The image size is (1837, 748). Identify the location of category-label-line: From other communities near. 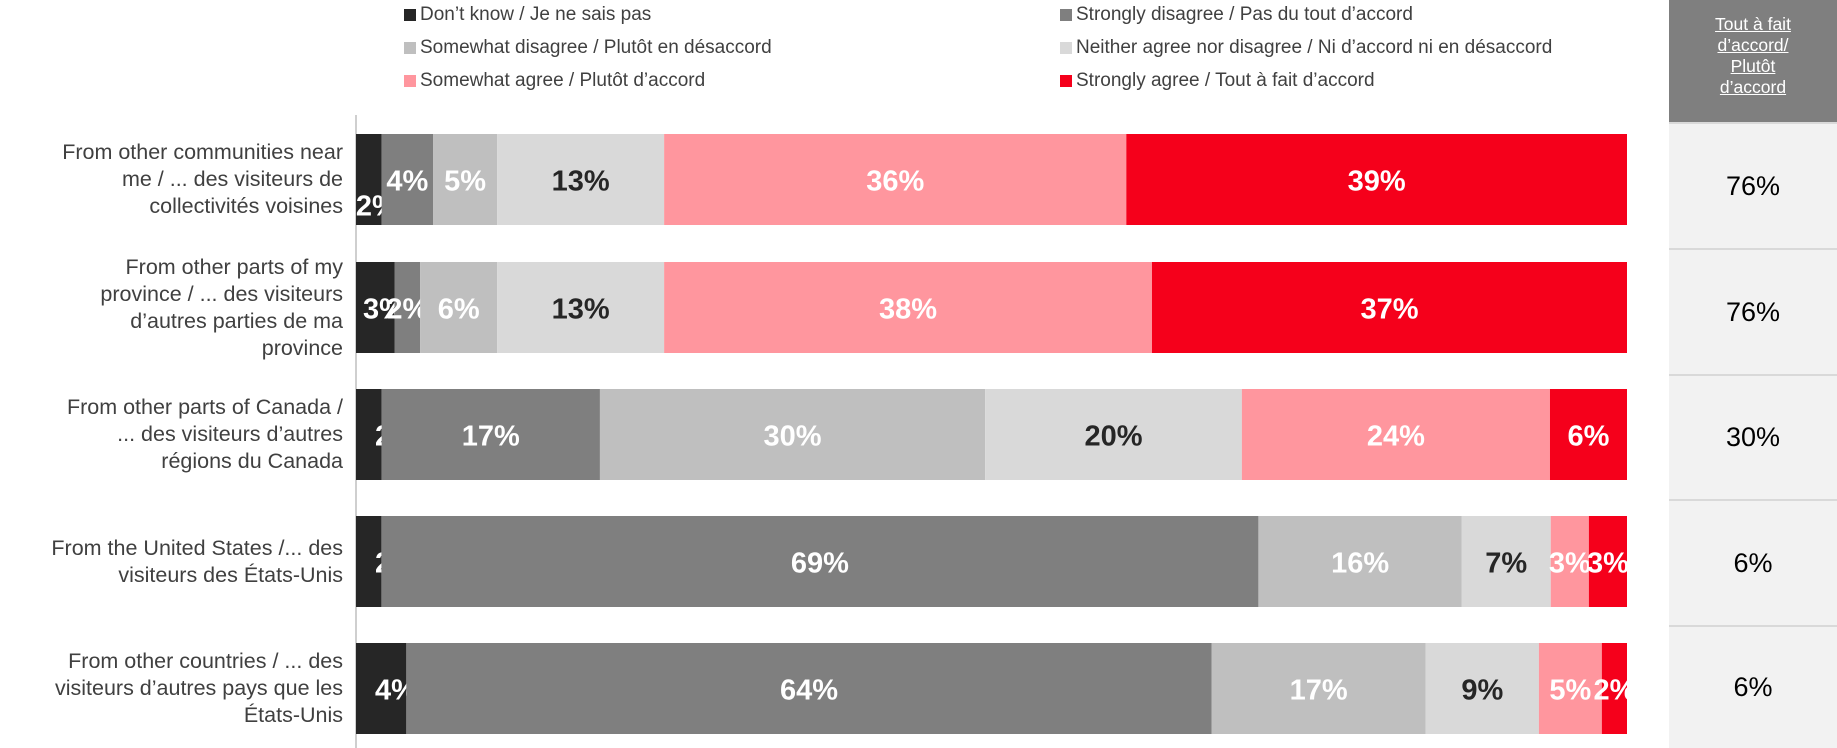
(202, 152).